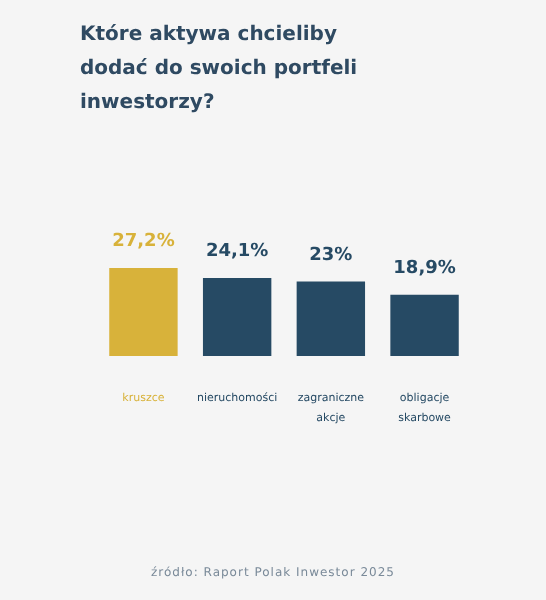 The width and height of the screenshot is (546, 600). What do you see at coordinates (143, 242) in the screenshot?
I see `data-label: 27,2%` at bounding box center [143, 242].